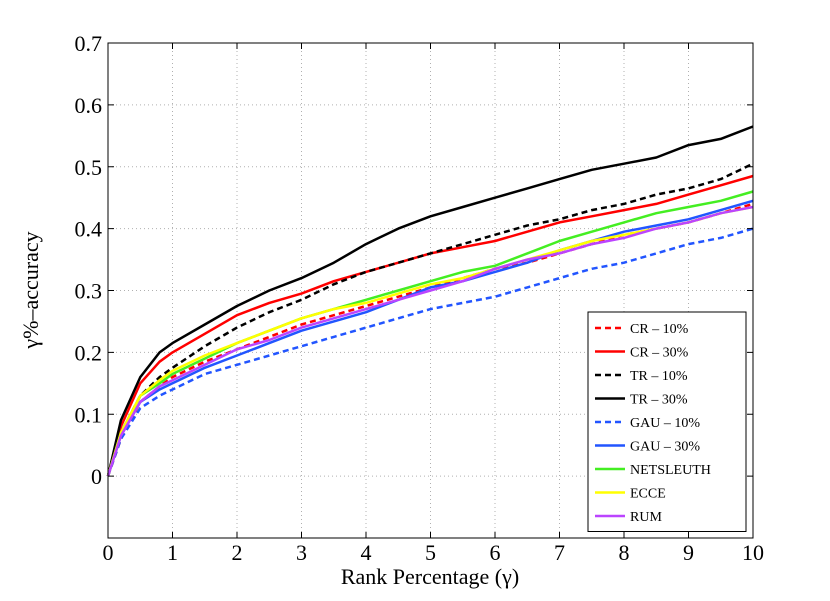 Image resolution: width=830 pixels, height=601 pixels. What do you see at coordinates (108, 552) in the screenshot?
I see `x-tick-label: 0` at bounding box center [108, 552].